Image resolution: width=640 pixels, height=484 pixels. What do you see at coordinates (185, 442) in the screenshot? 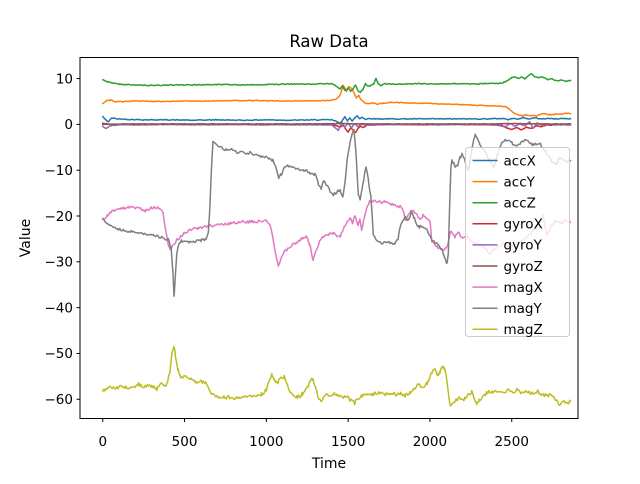
I see `x-tick-label: 500` at bounding box center [185, 442].